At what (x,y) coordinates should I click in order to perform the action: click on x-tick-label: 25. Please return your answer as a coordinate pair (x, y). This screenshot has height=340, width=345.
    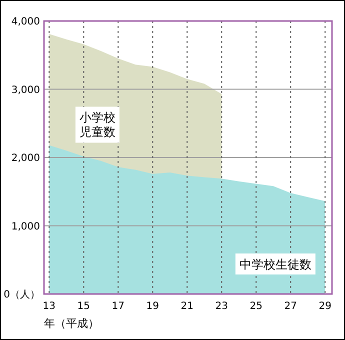
    Looking at the image, I should click on (256, 306).